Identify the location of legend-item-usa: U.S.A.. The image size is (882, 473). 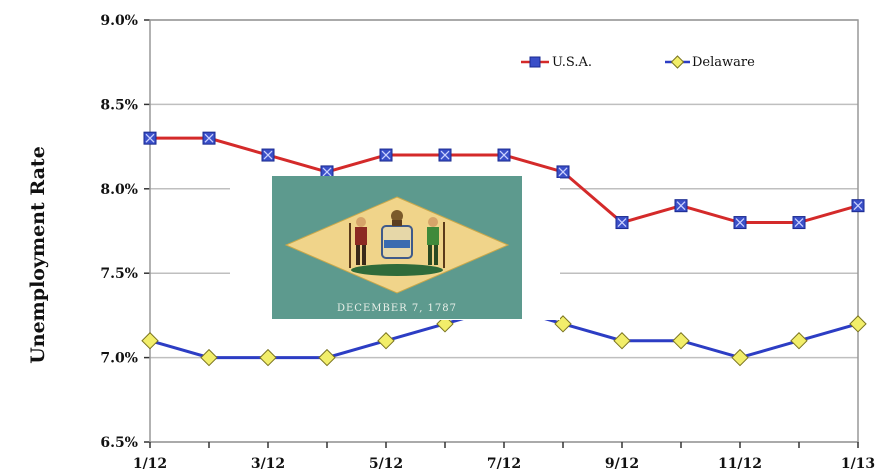
(556, 62).